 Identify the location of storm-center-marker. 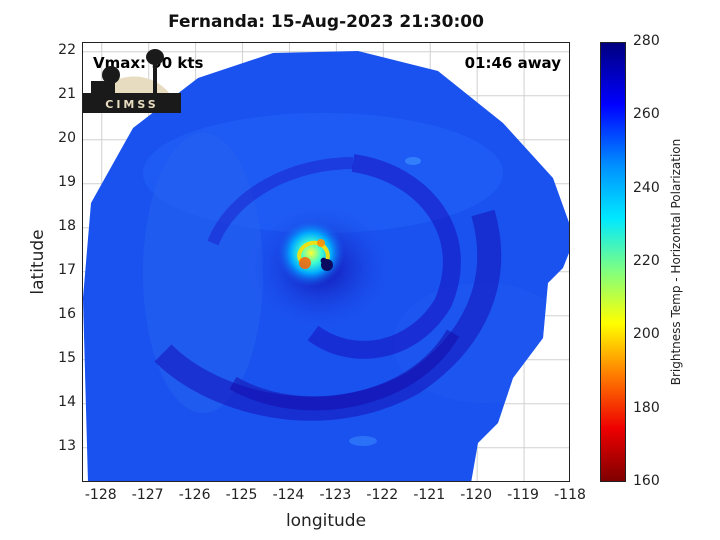
(323, 260).